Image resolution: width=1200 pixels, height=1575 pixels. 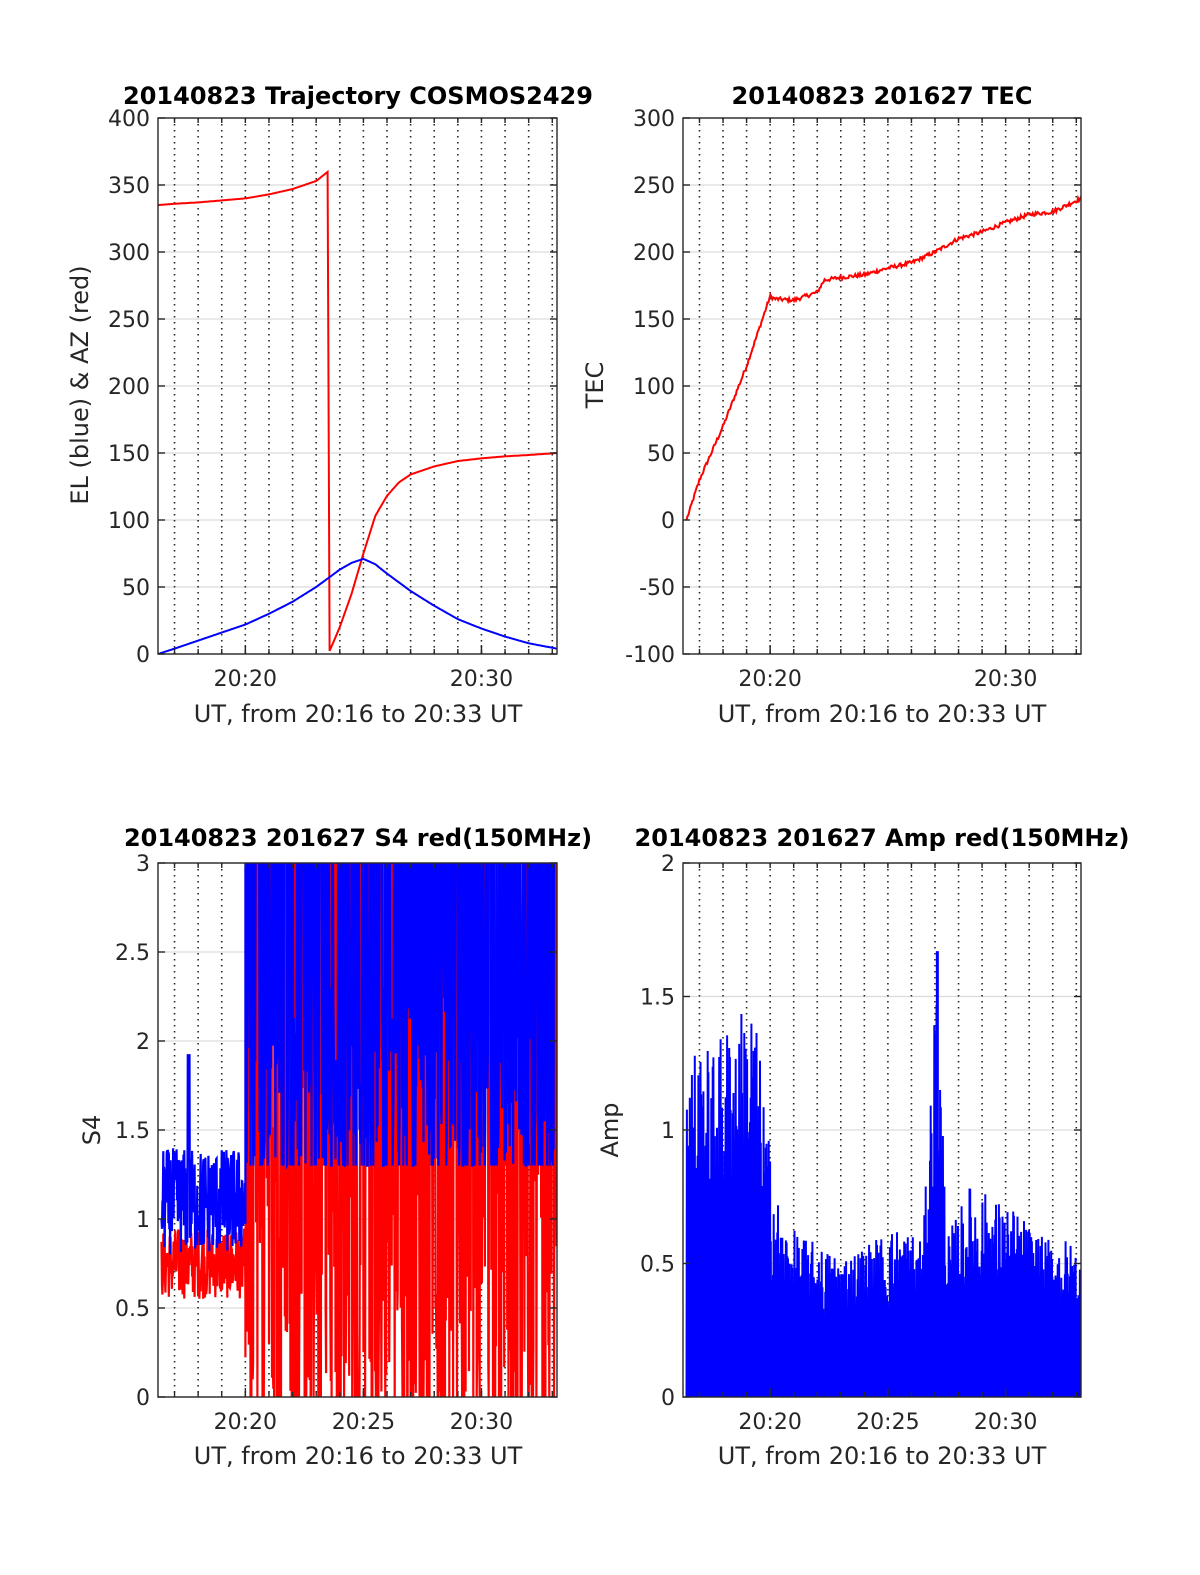 What do you see at coordinates (143, 864) in the screenshot?
I see `y-tick-label: 3` at bounding box center [143, 864].